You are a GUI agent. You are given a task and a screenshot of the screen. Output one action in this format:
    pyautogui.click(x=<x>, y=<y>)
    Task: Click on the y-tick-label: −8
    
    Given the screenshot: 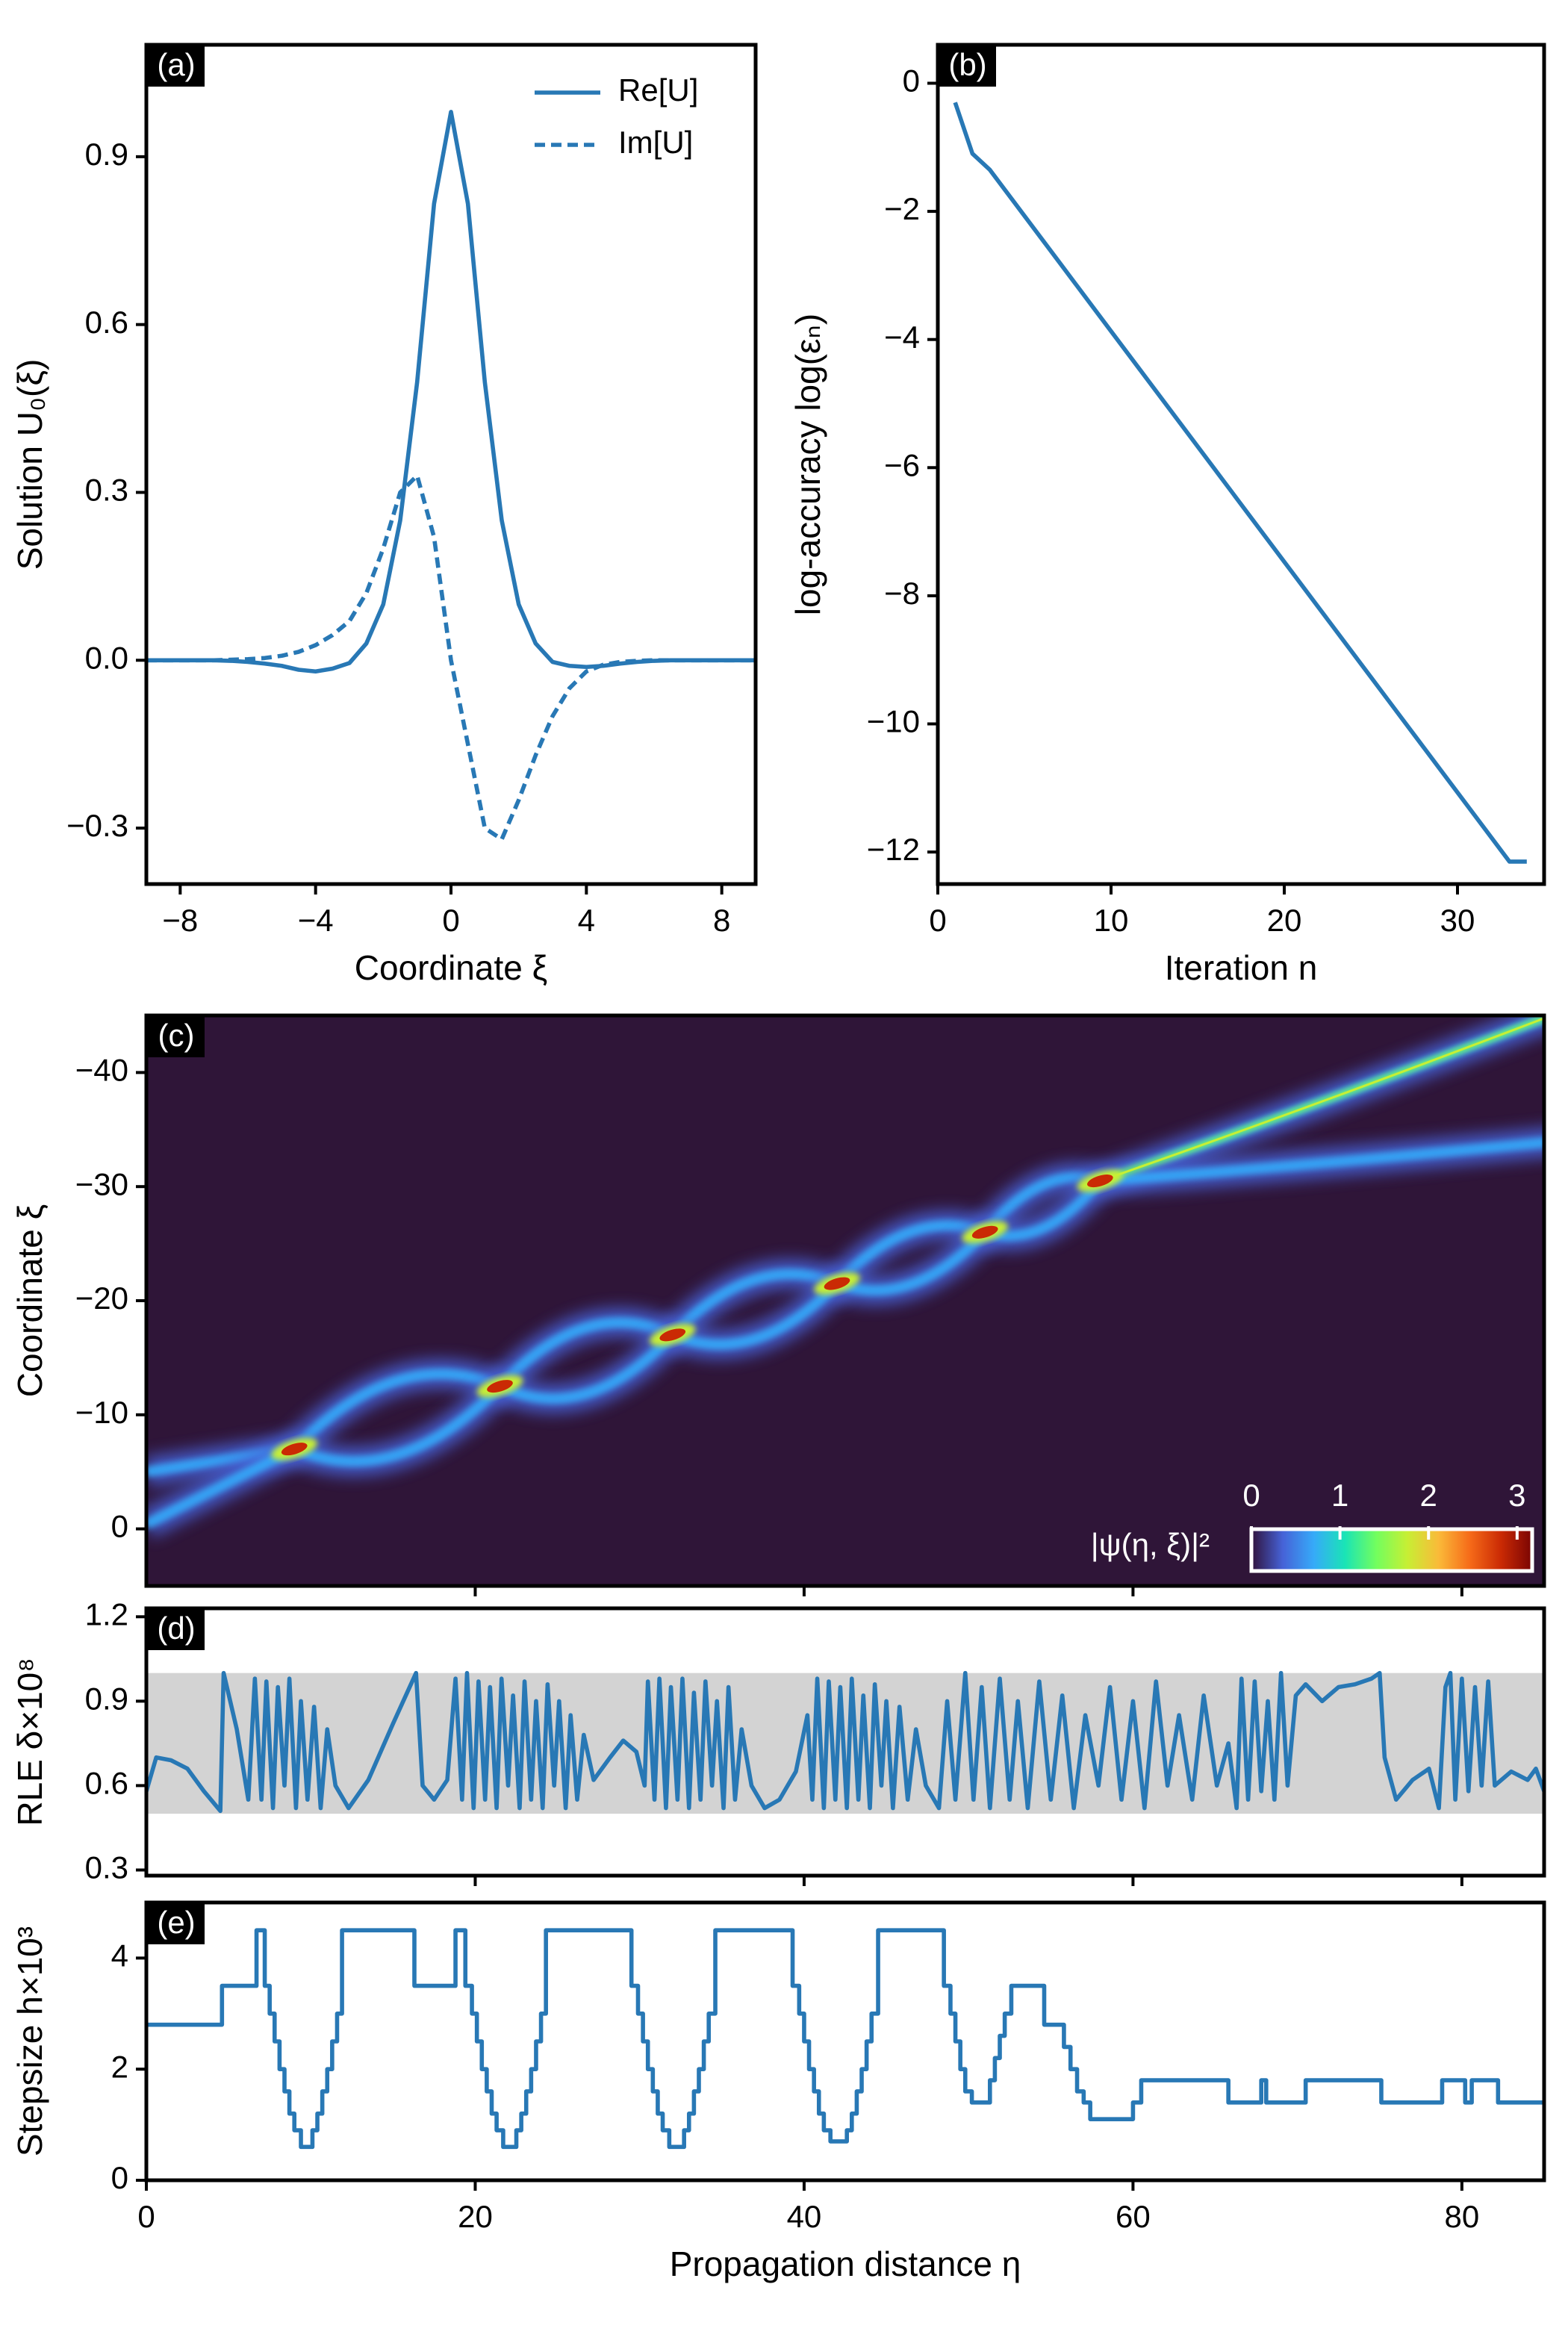 What is the action you would take?
    pyautogui.click(x=902, y=593)
    